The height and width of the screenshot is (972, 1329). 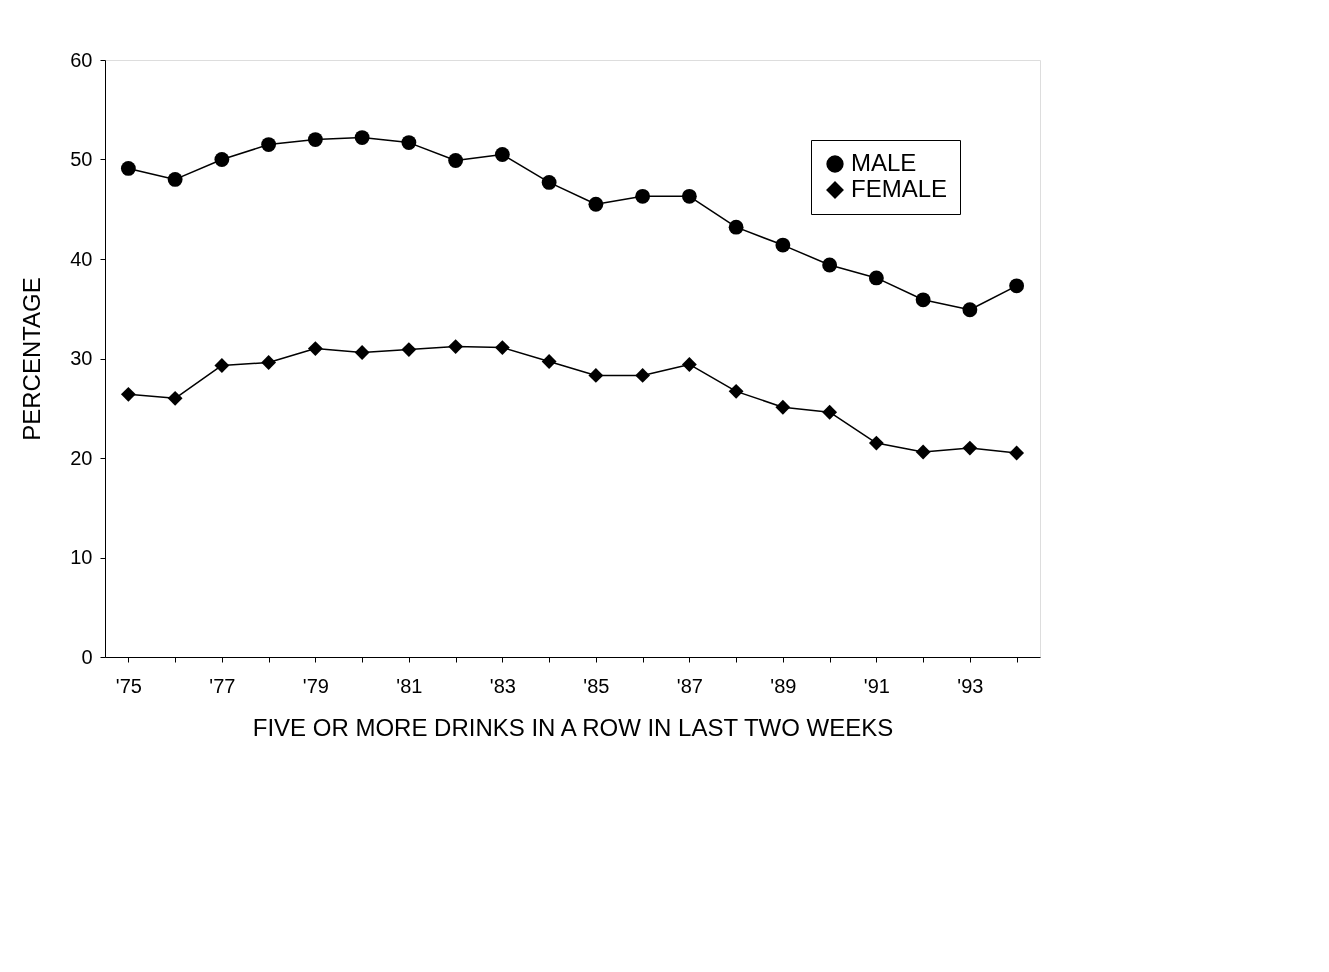 I want to click on y-tick-label: 60, so click(x=81, y=59).